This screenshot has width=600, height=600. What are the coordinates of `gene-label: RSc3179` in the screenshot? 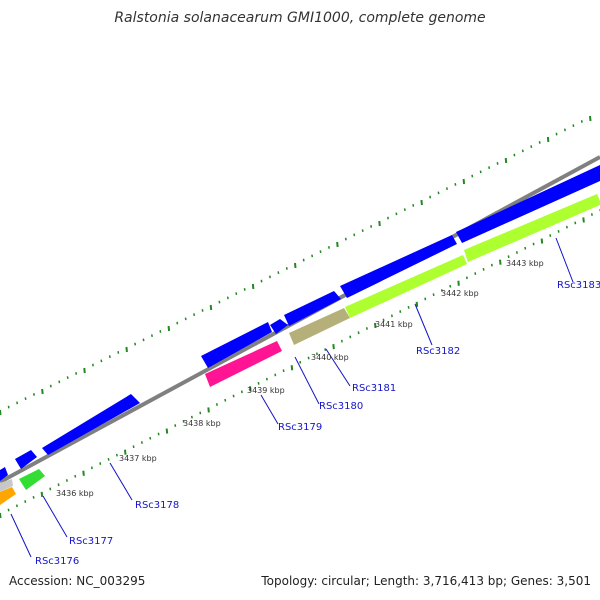 It's located at (300, 427).